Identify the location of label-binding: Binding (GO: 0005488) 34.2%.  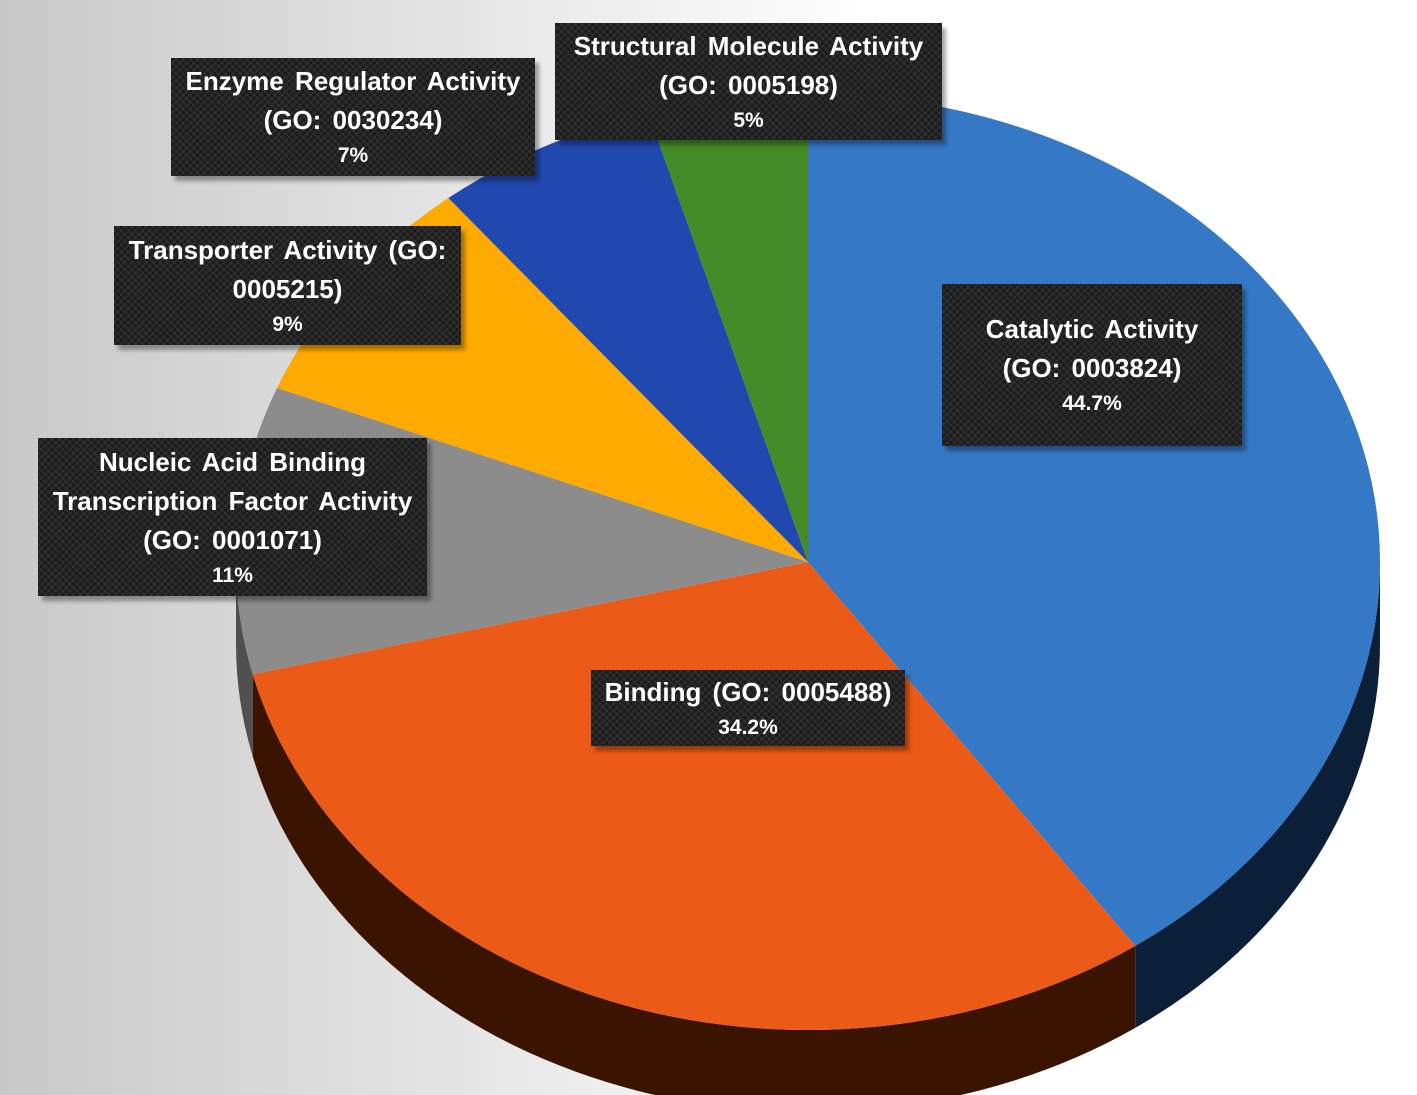
(748, 708).